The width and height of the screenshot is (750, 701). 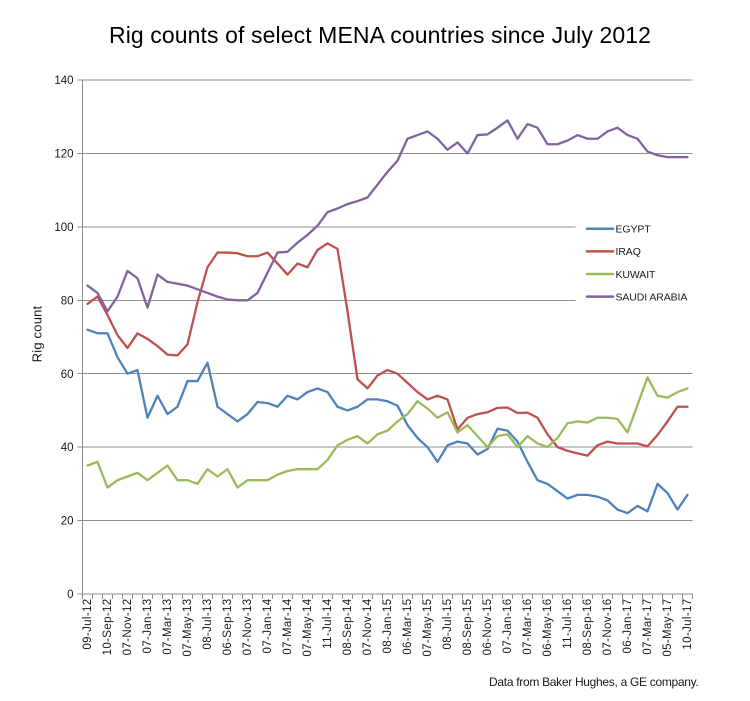 I want to click on svg-text: 10-Jul-17, so click(x=688, y=624).